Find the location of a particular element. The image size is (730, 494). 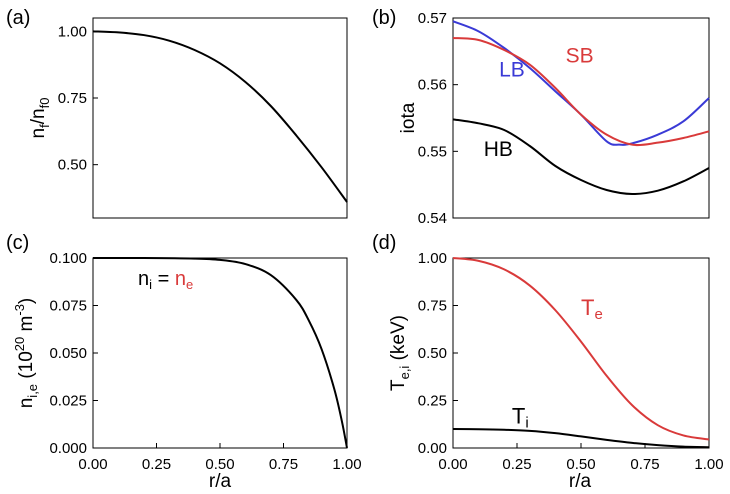

y-tick-label: 0.075 is located at coordinates (68, 306).